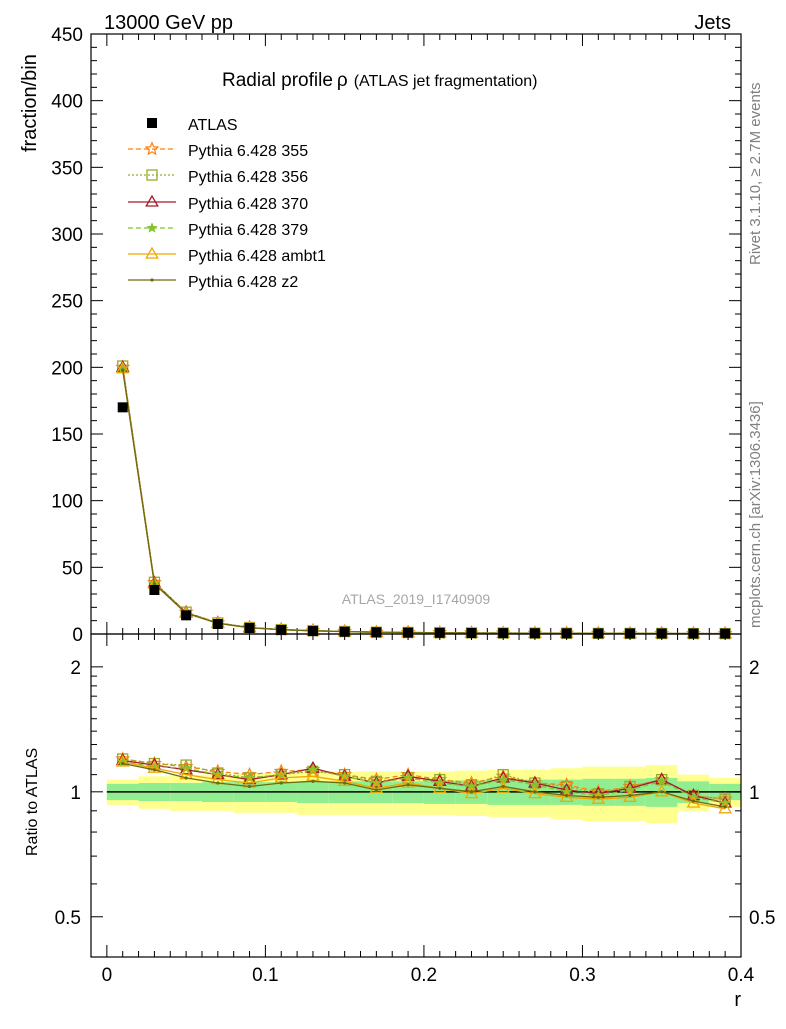 Image resolution: width=786 pixels, height=1029 pixels. What do you see at coordinates (67, 502) in the screenshot?
I see `y-tick-label: 100` at bounding box center [67, 502].